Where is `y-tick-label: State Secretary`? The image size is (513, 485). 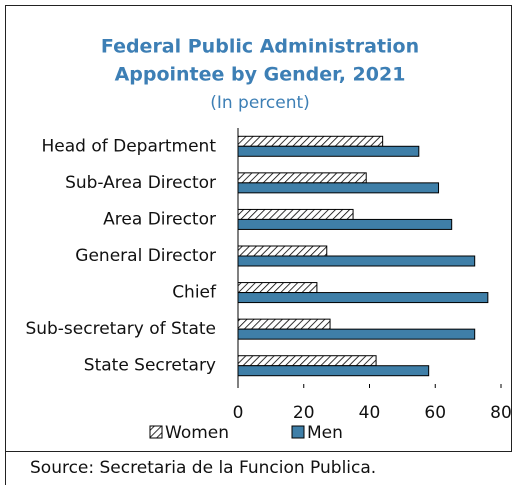 y-tick-label: State Secretary is located at coordinates (150, 366).